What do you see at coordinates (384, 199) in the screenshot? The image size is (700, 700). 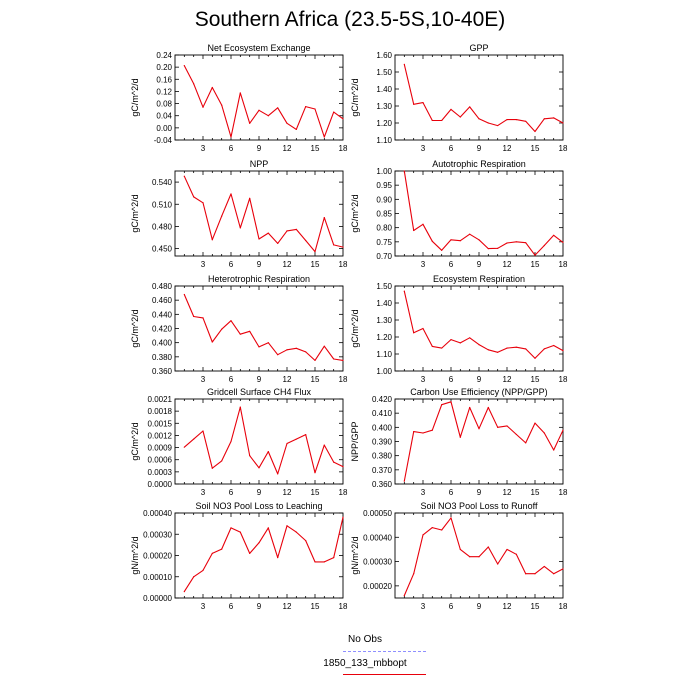 I see `y-tick-label: 0.90` at bounding box center [384, 199].